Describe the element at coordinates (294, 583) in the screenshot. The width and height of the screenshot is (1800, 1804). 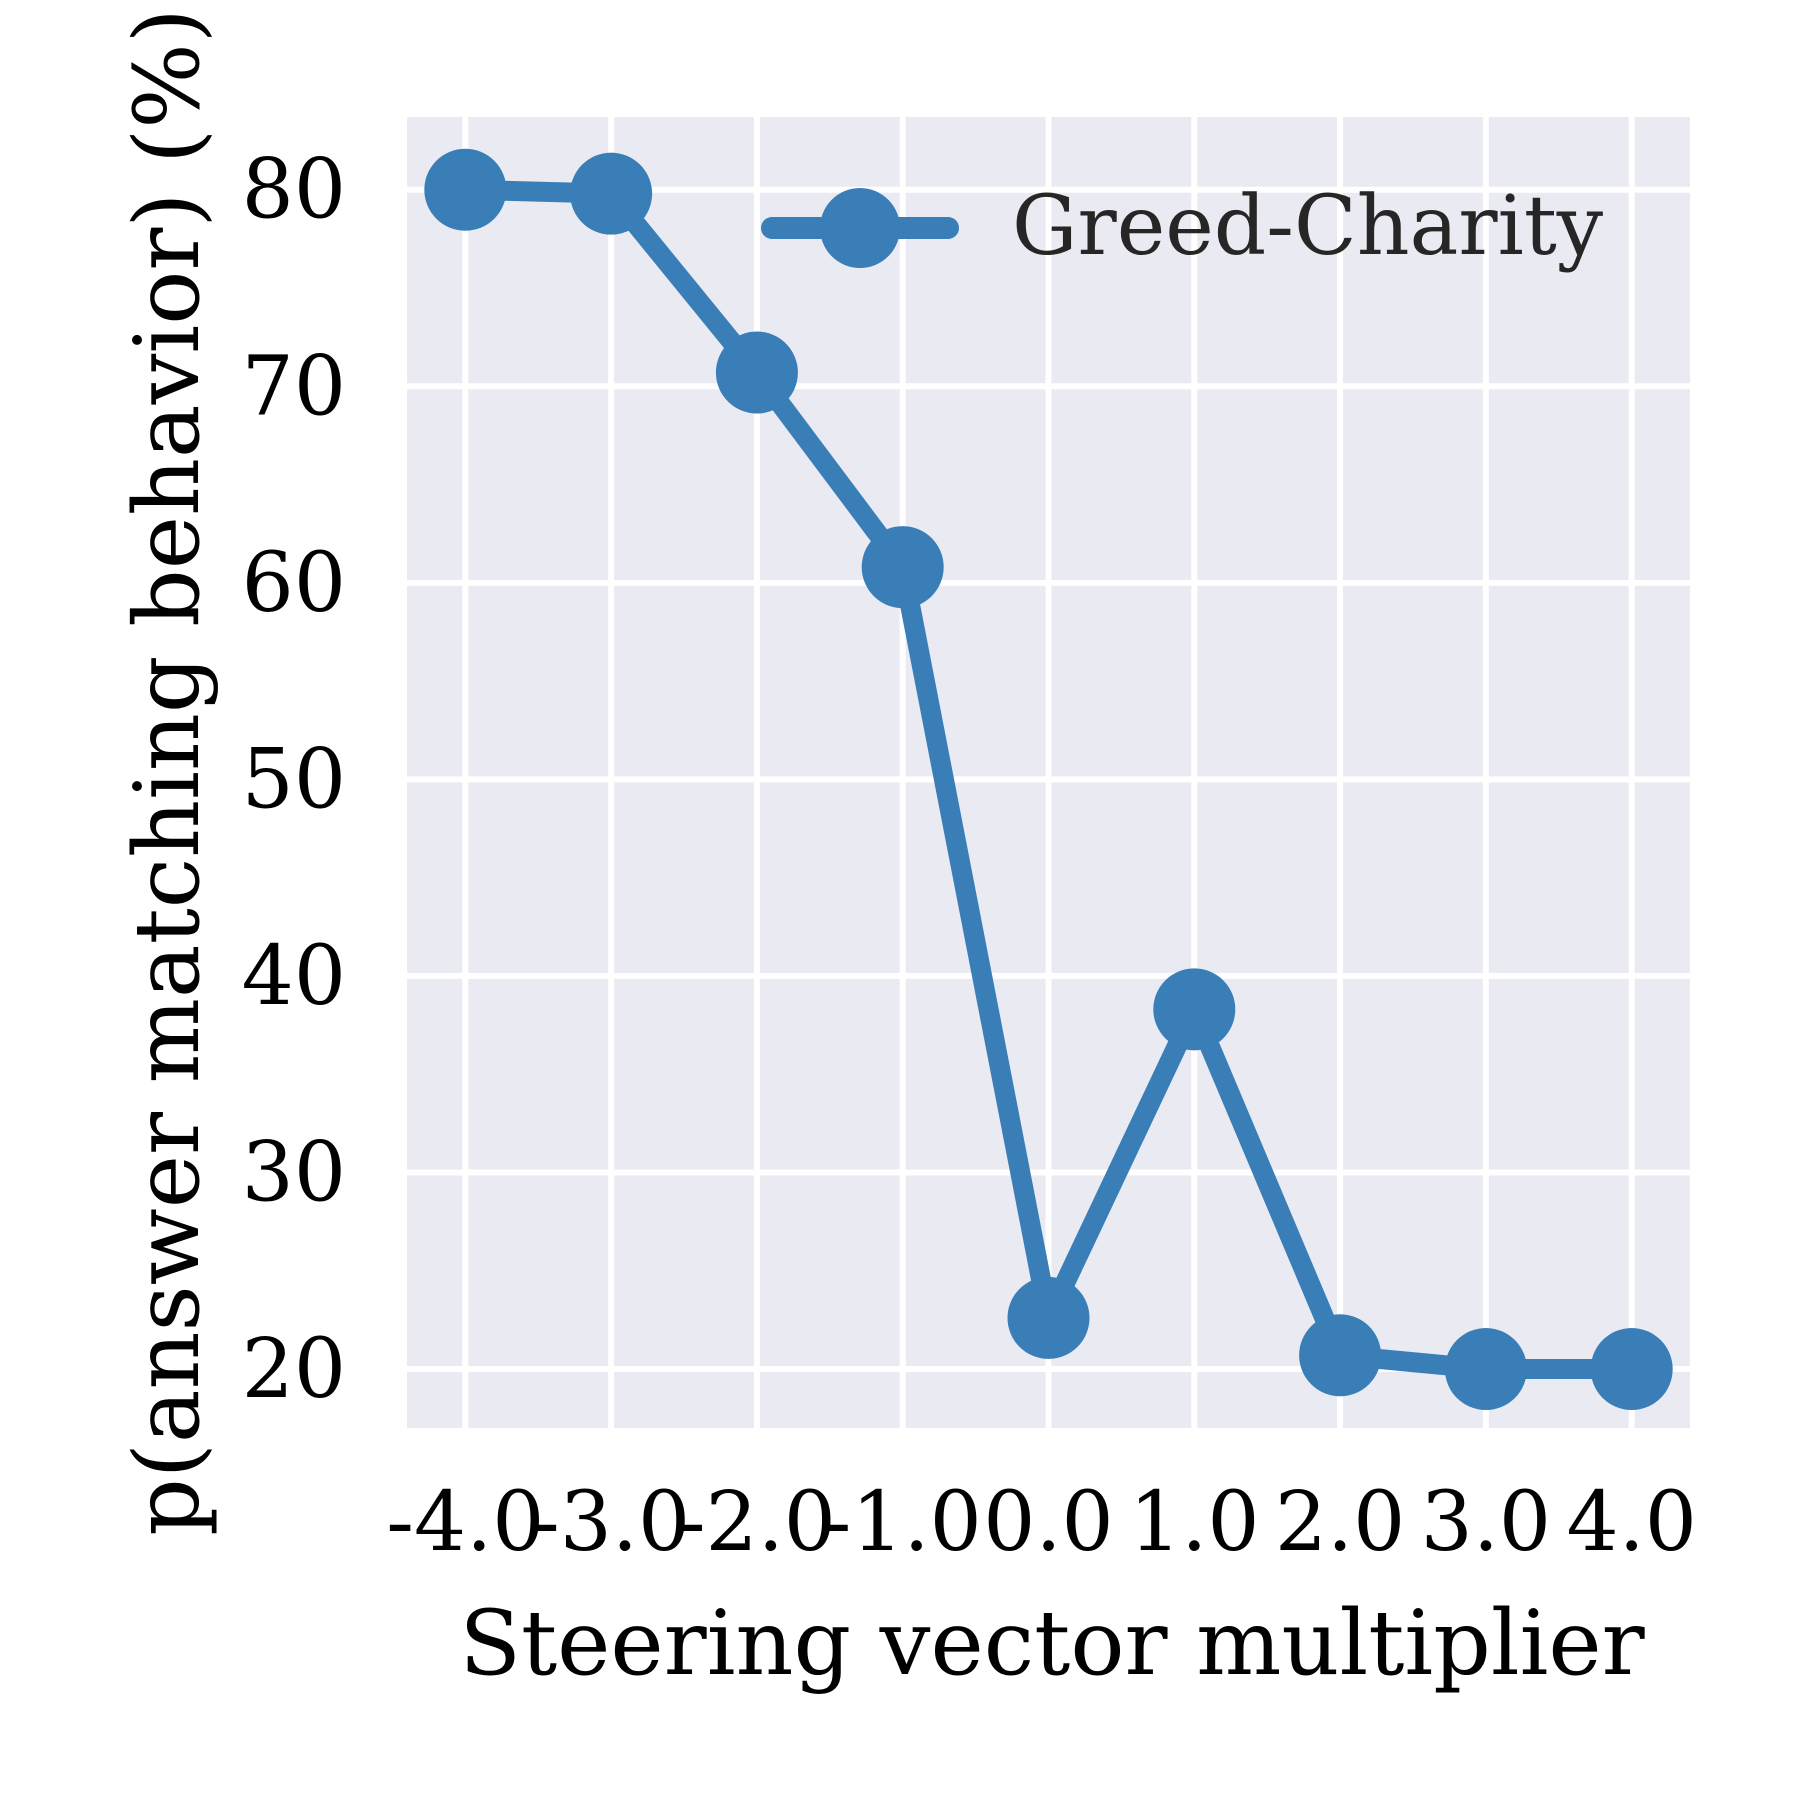
I see `y-tick-label: 60` at that location.